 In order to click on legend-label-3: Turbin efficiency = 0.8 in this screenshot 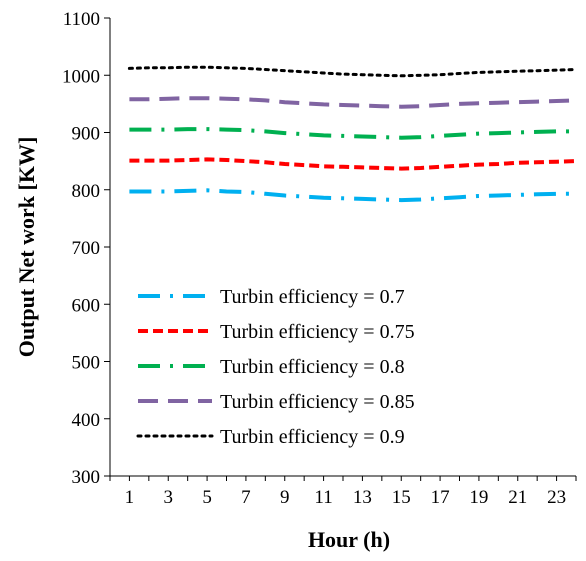, I will do `click(312, 367)`.